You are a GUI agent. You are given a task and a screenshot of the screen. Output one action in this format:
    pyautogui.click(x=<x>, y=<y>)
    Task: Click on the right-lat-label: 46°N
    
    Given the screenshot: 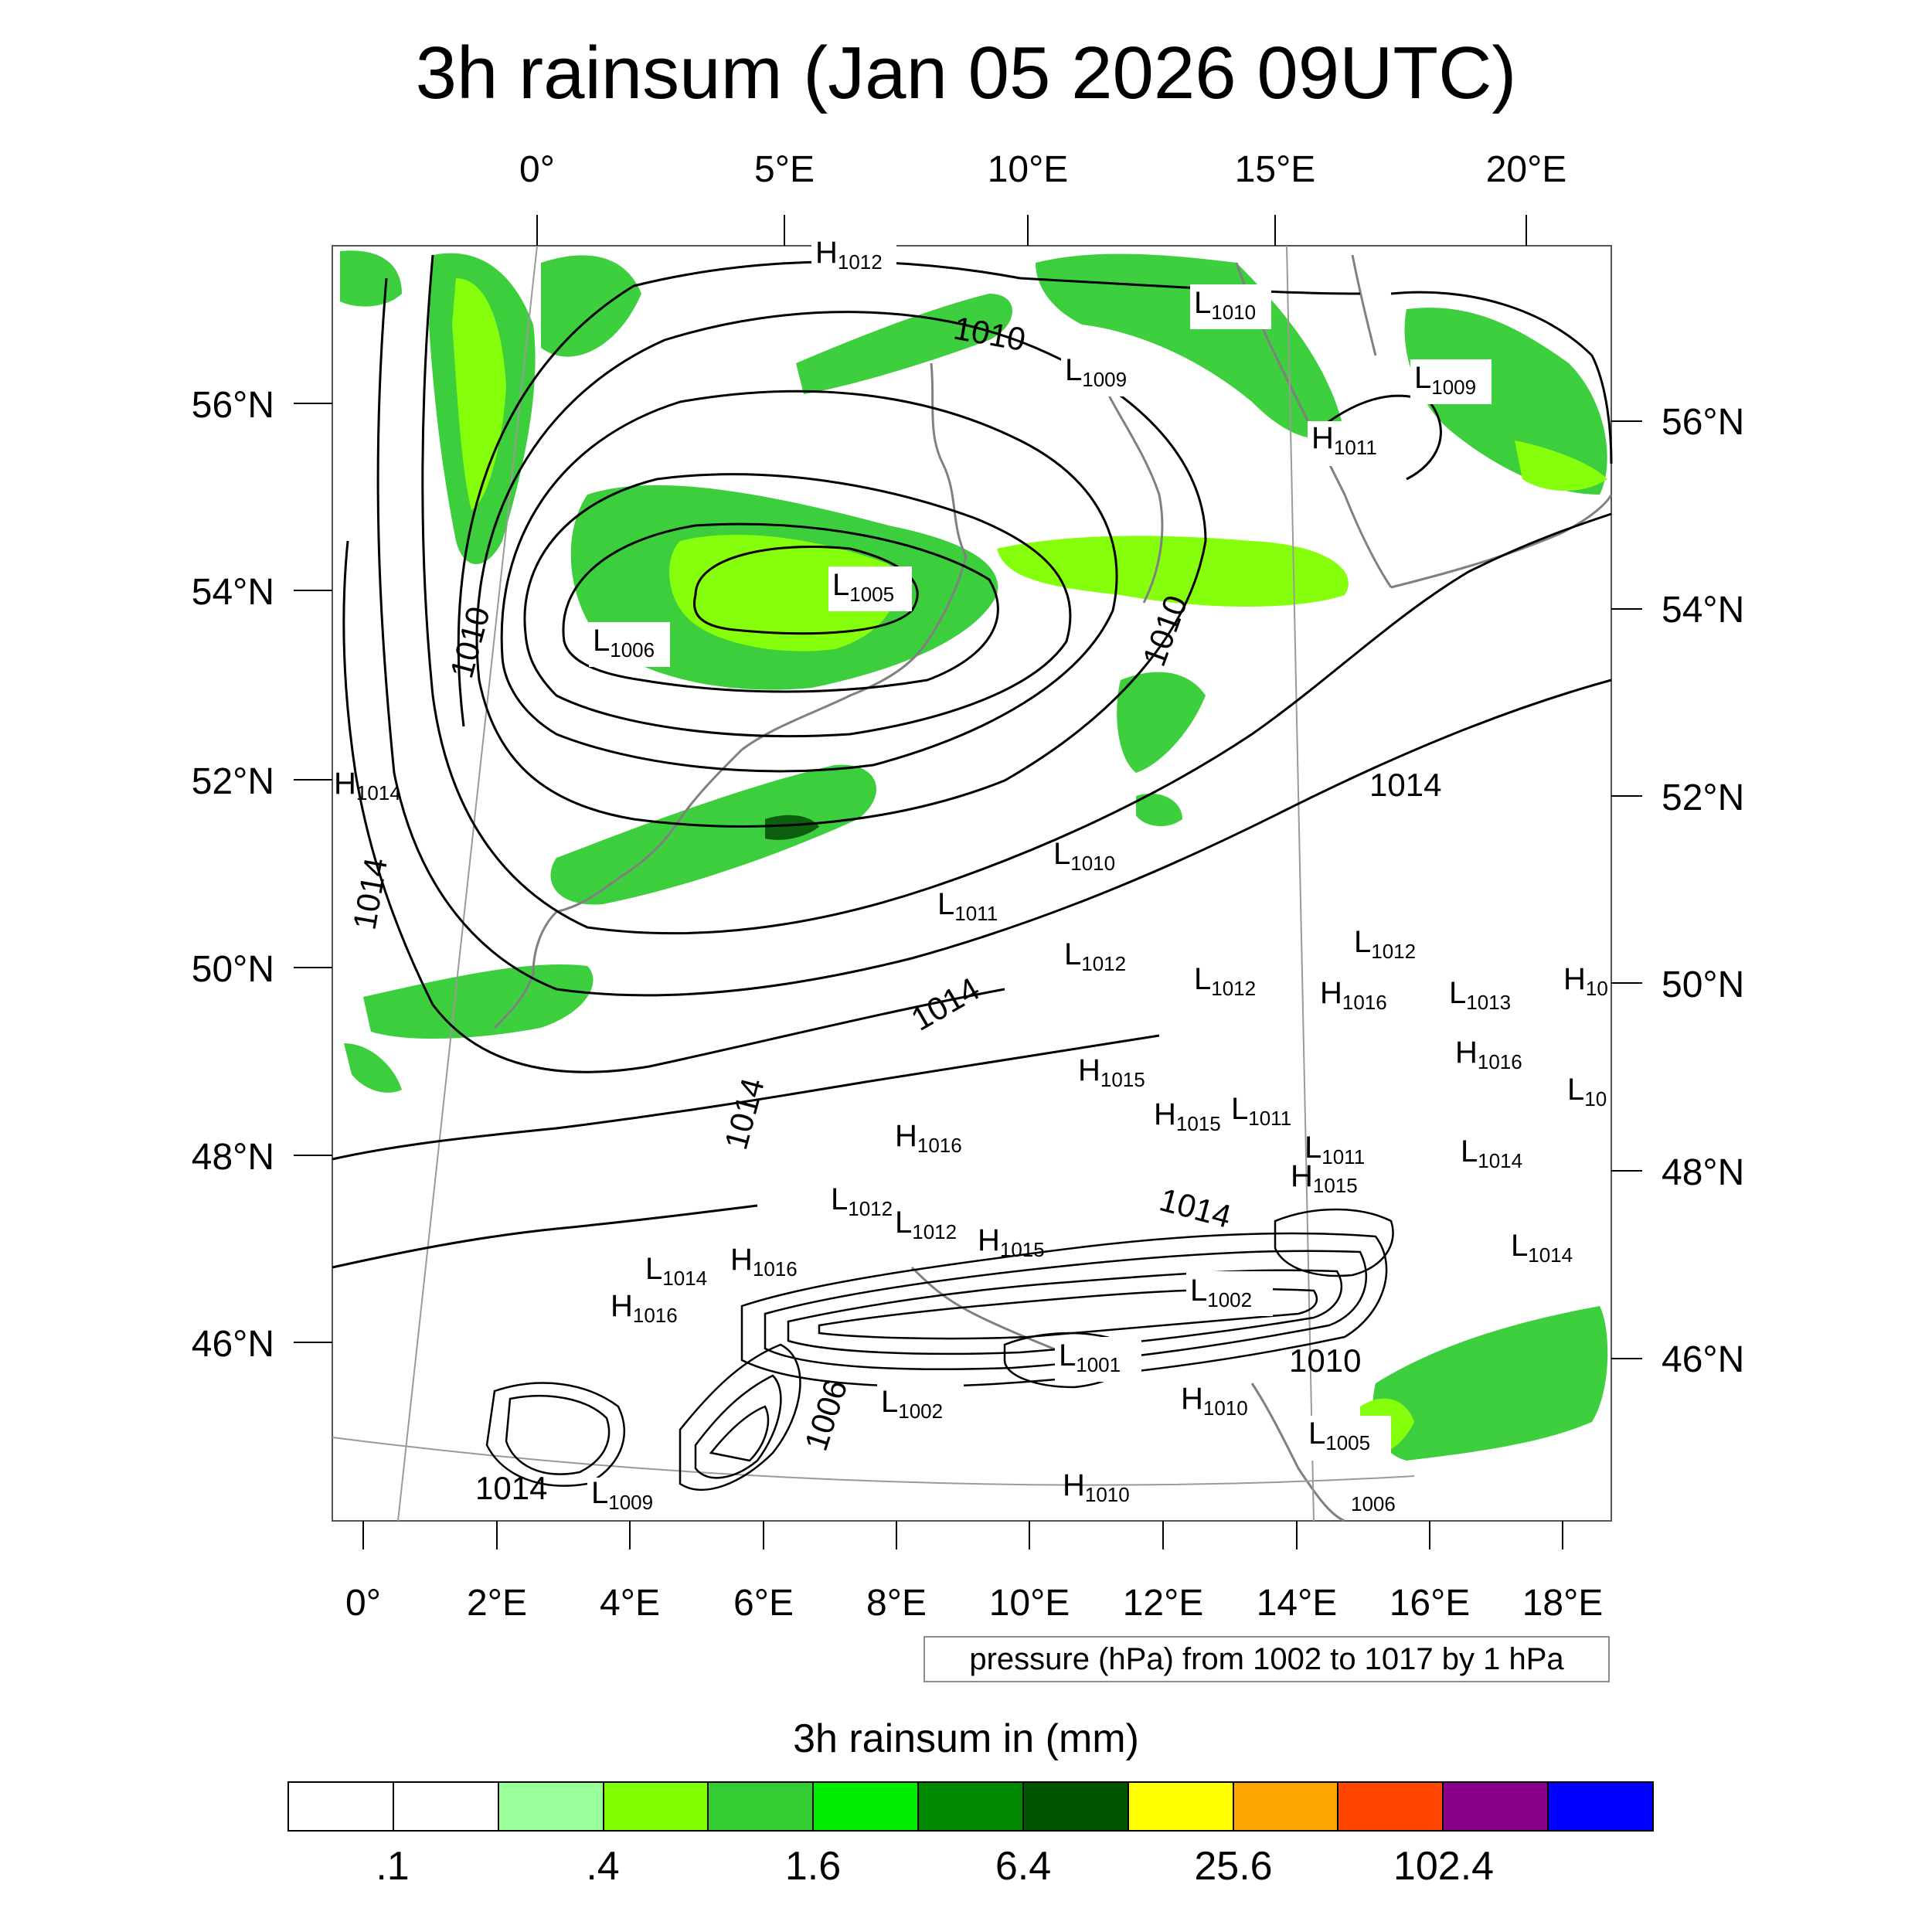 What is the action you would take?
    pyautogui.click(x=1703, y=1360)
    